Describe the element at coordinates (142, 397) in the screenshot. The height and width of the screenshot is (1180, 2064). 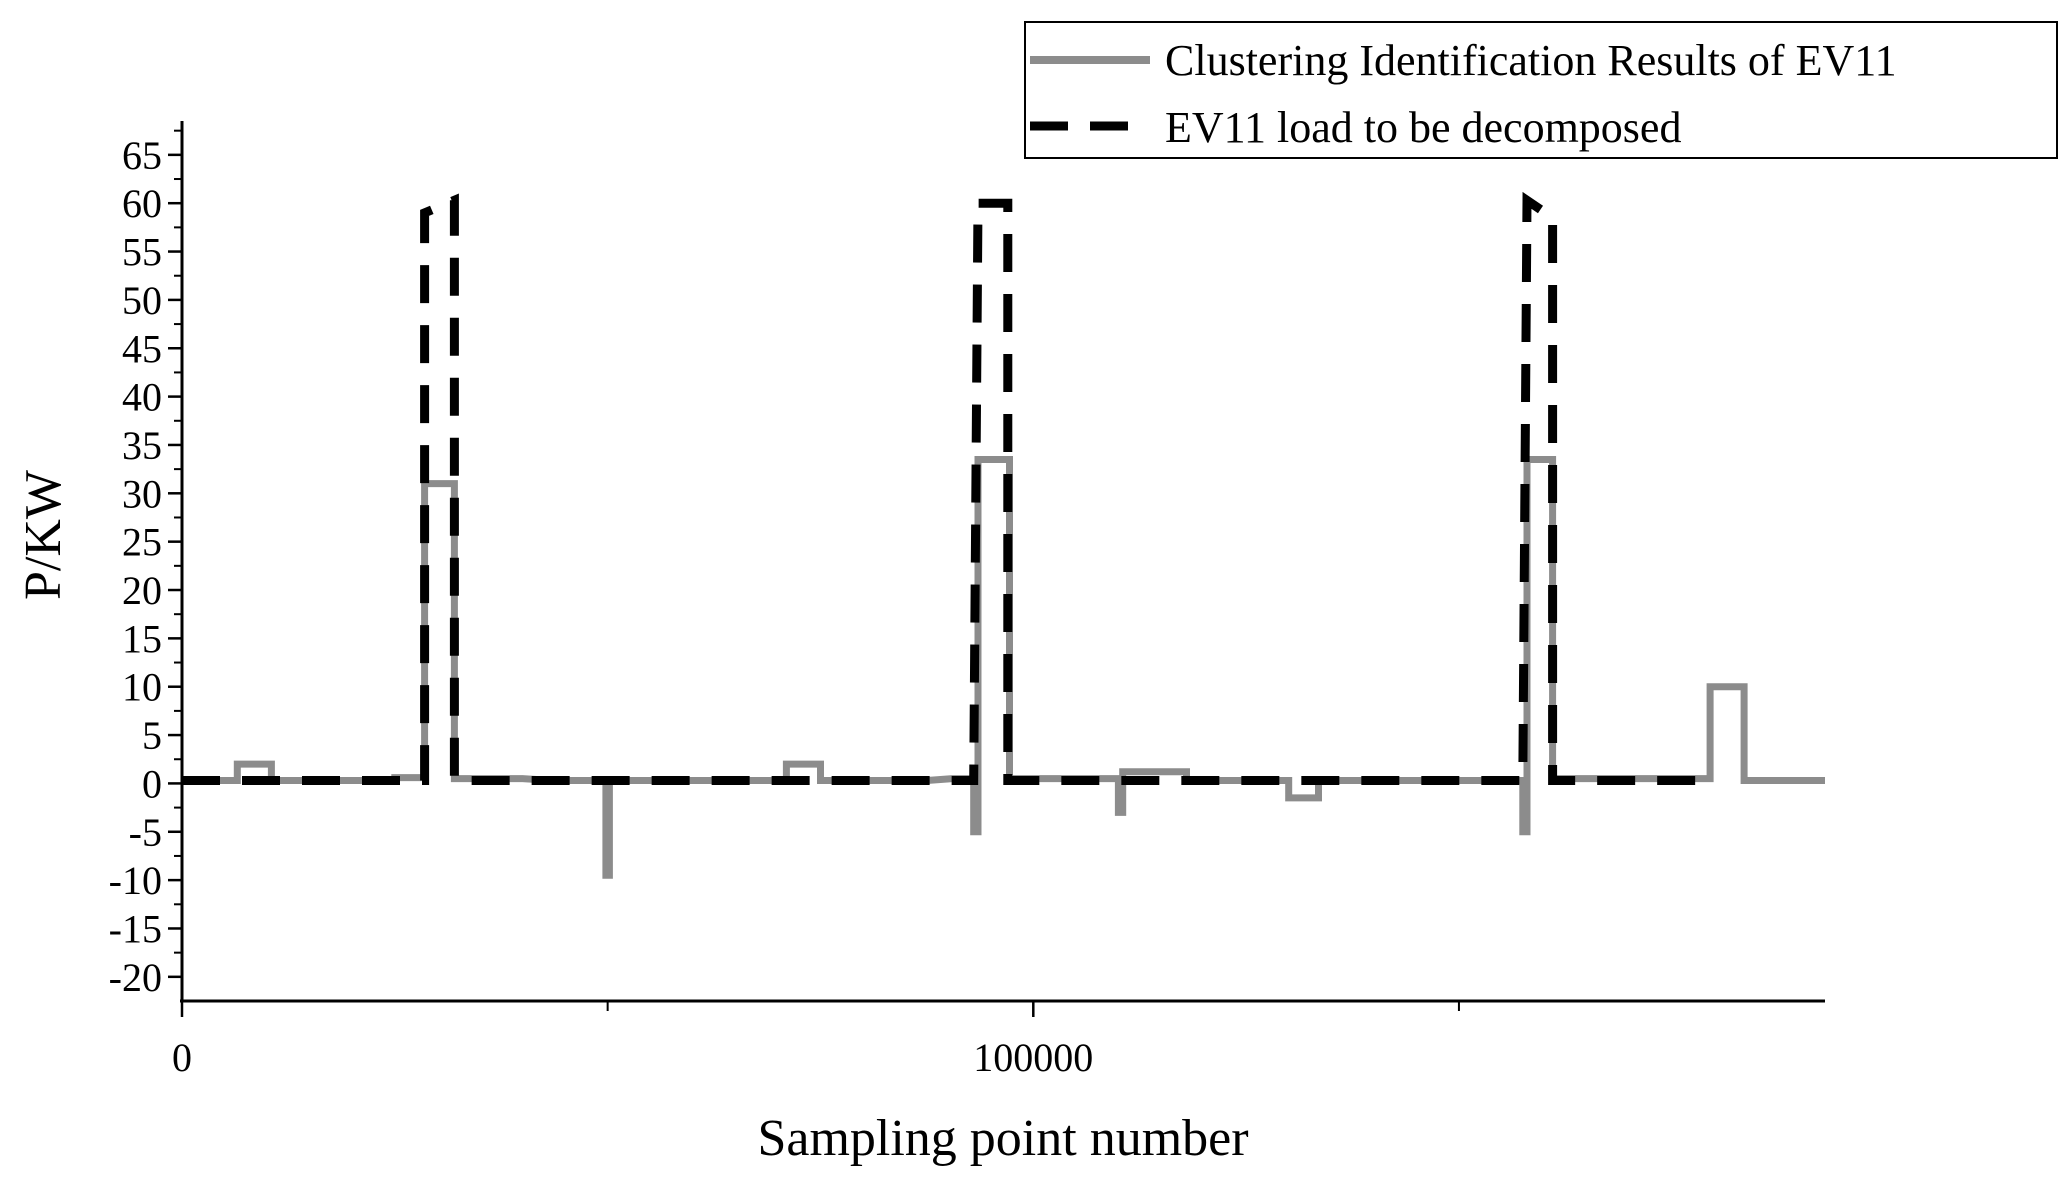
I see `y-tick-label: 40` at that location.